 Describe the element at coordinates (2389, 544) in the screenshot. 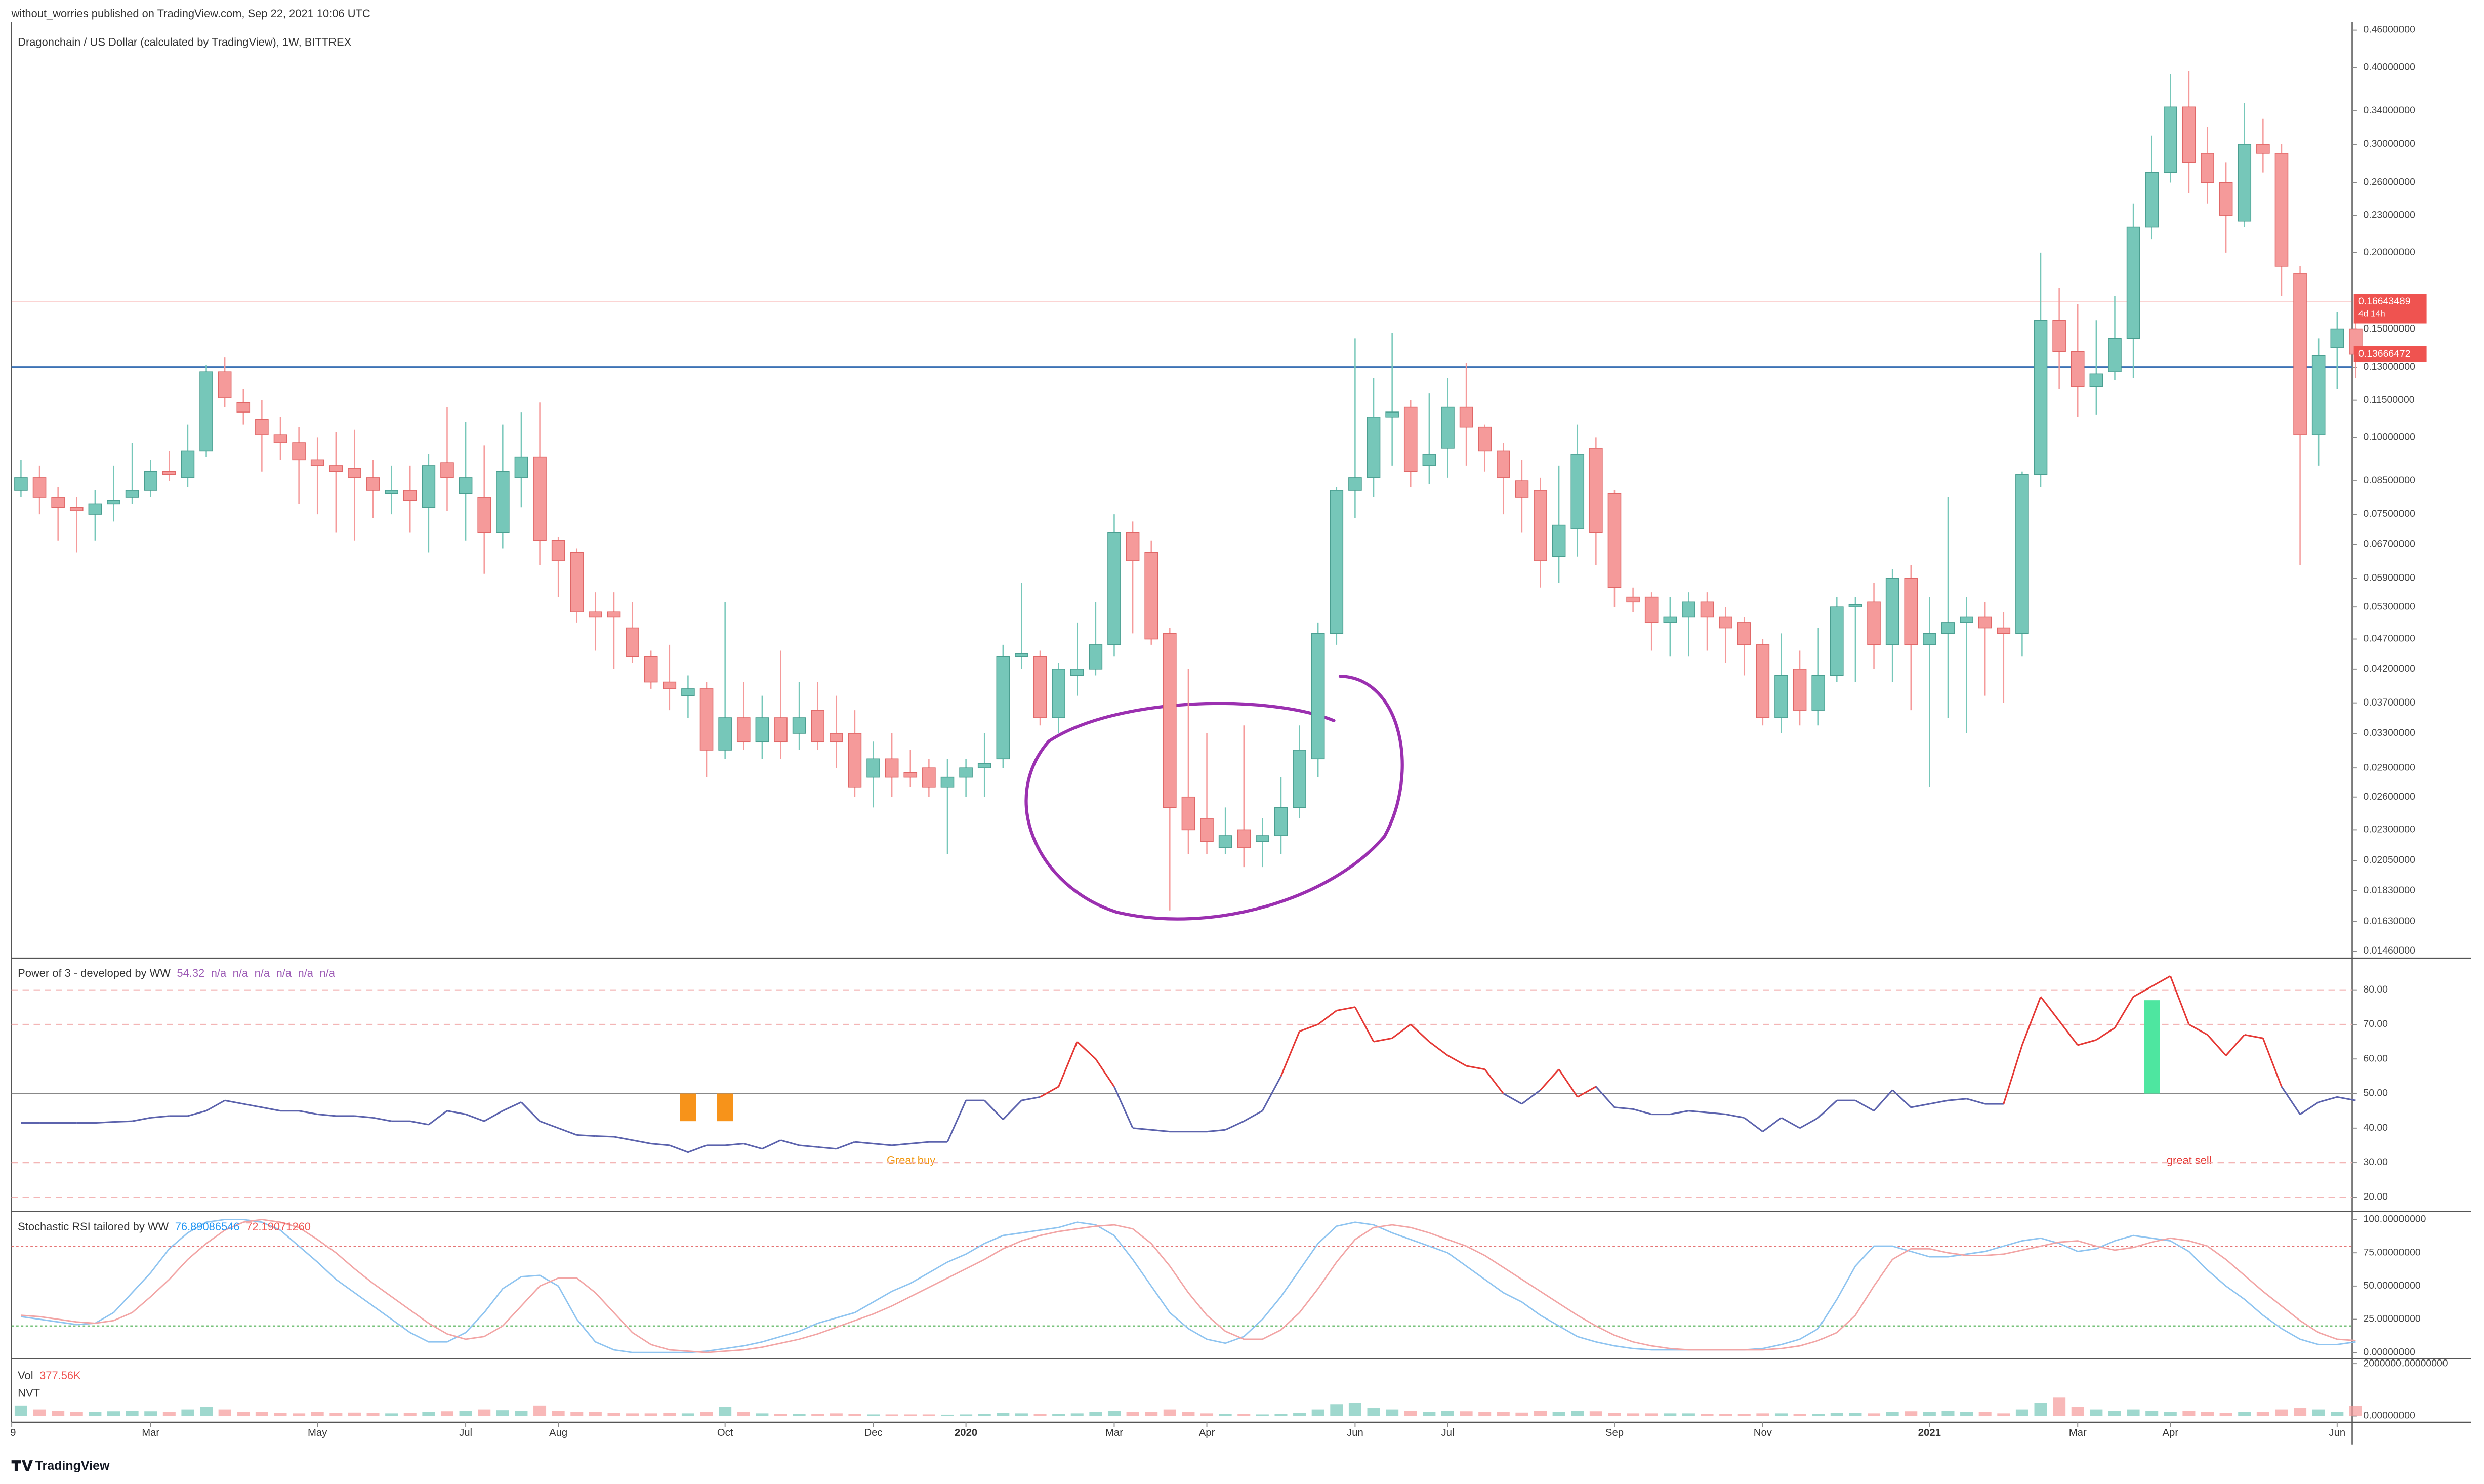

I see `y-tick-label: 0.06700000` at that location.